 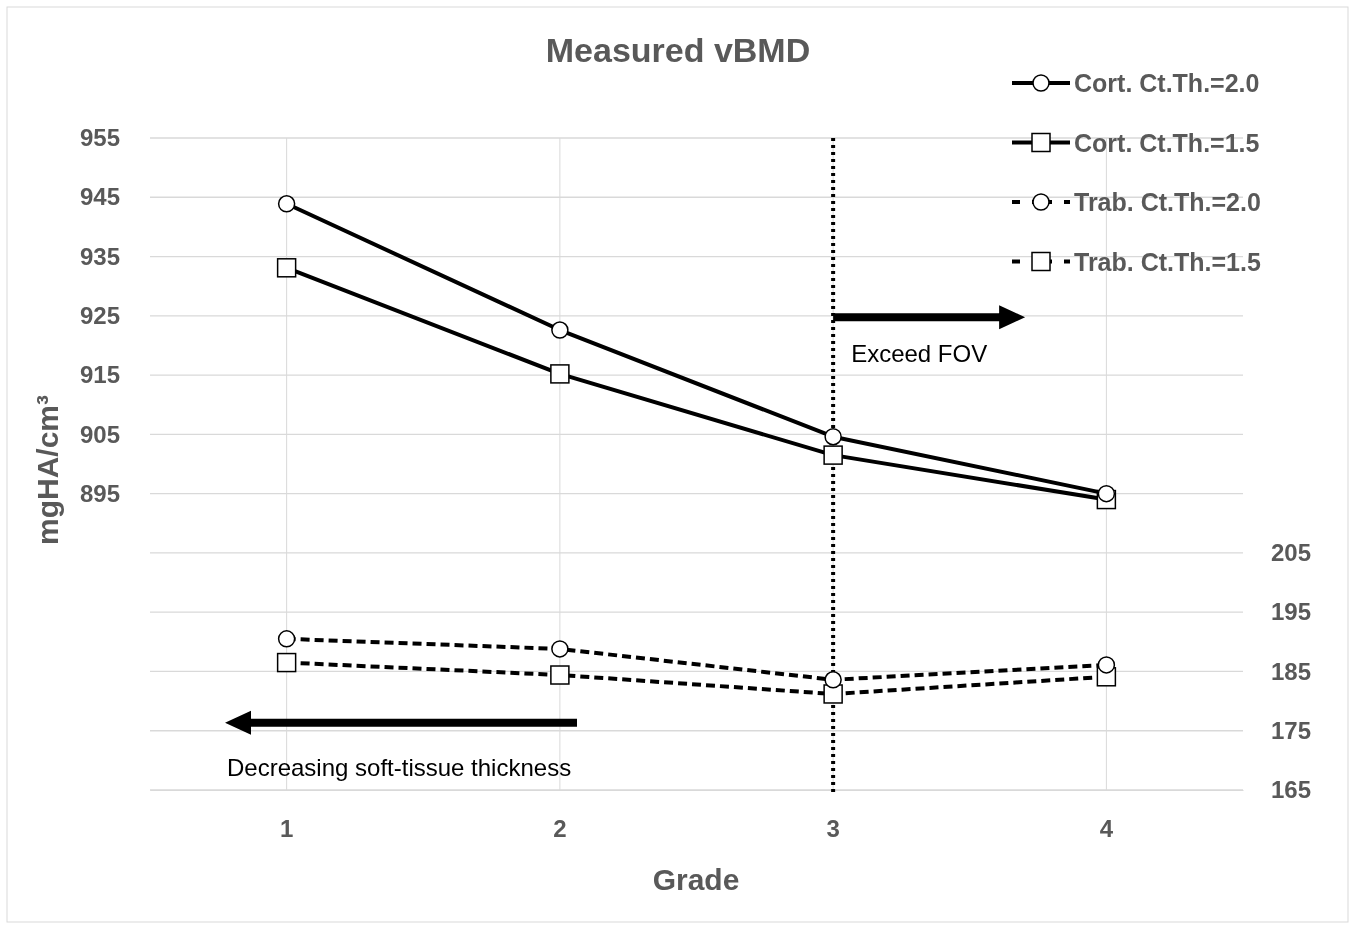 I want to click on annotation: Exceed FOV, so click(x=919, y=354).